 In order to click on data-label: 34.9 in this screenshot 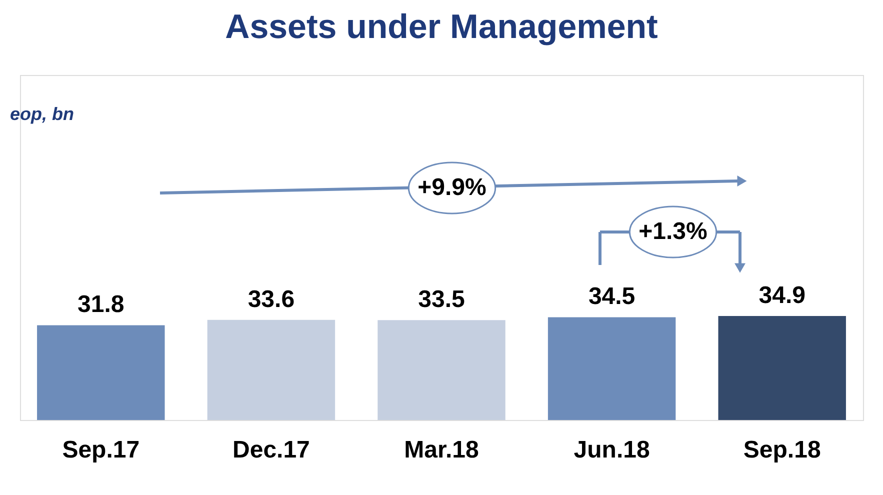, I will do `click(782, 295)`.